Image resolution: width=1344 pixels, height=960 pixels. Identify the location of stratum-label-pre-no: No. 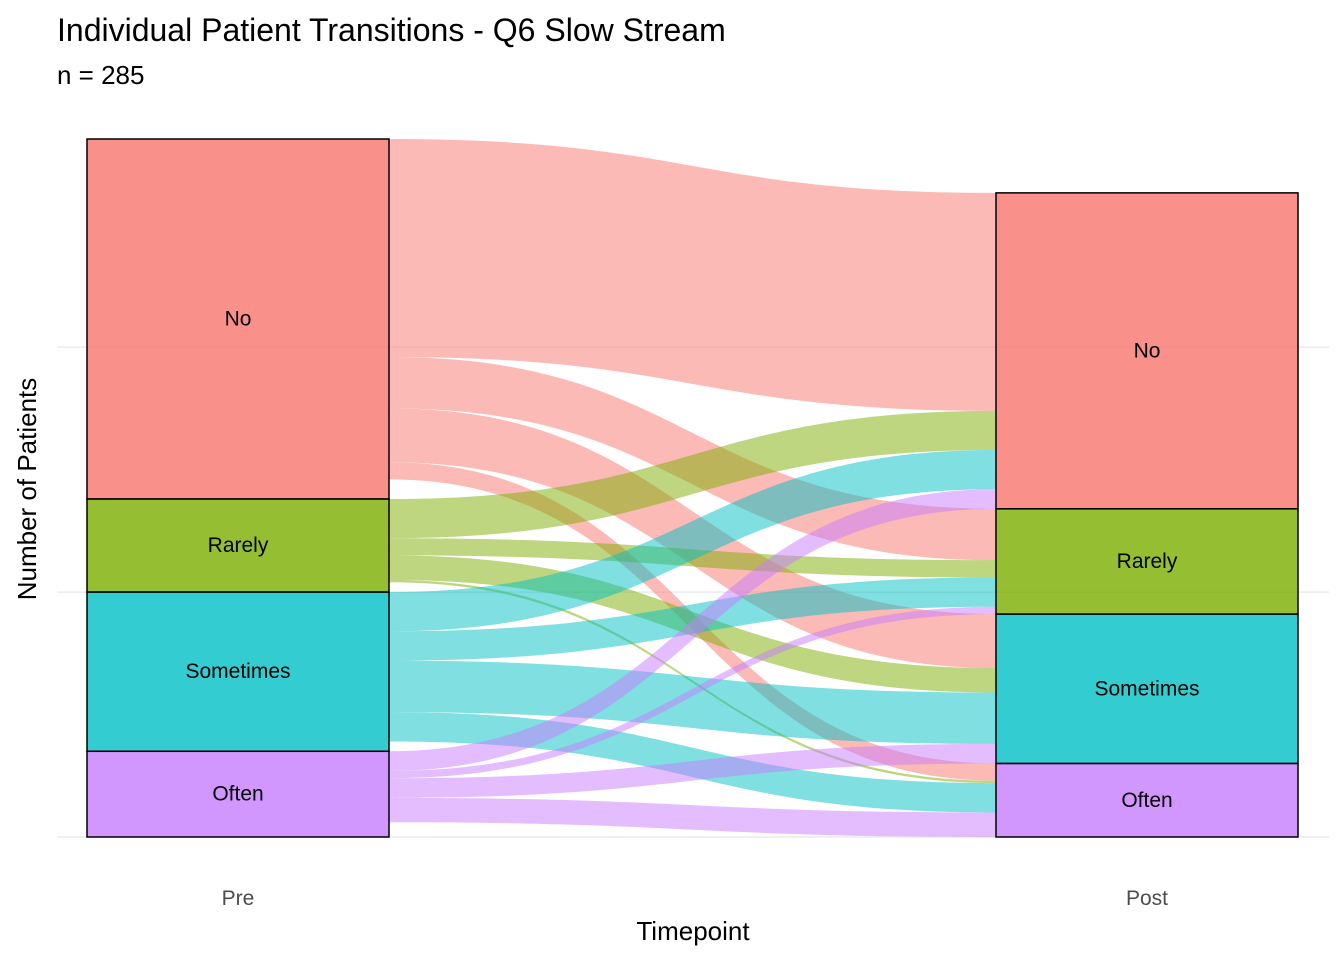
(238, 319).